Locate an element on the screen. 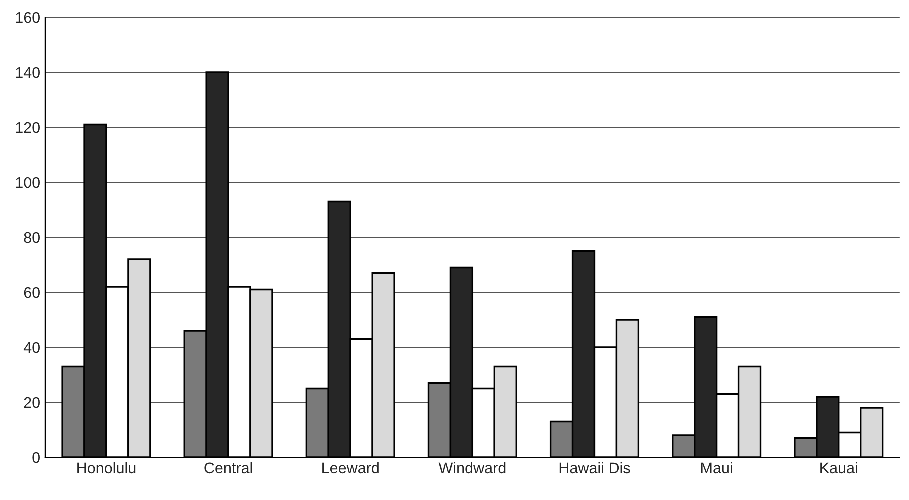 This screenshot has width=909, height=500. y-tick-label: 100 is located at coordinates (28, 182).